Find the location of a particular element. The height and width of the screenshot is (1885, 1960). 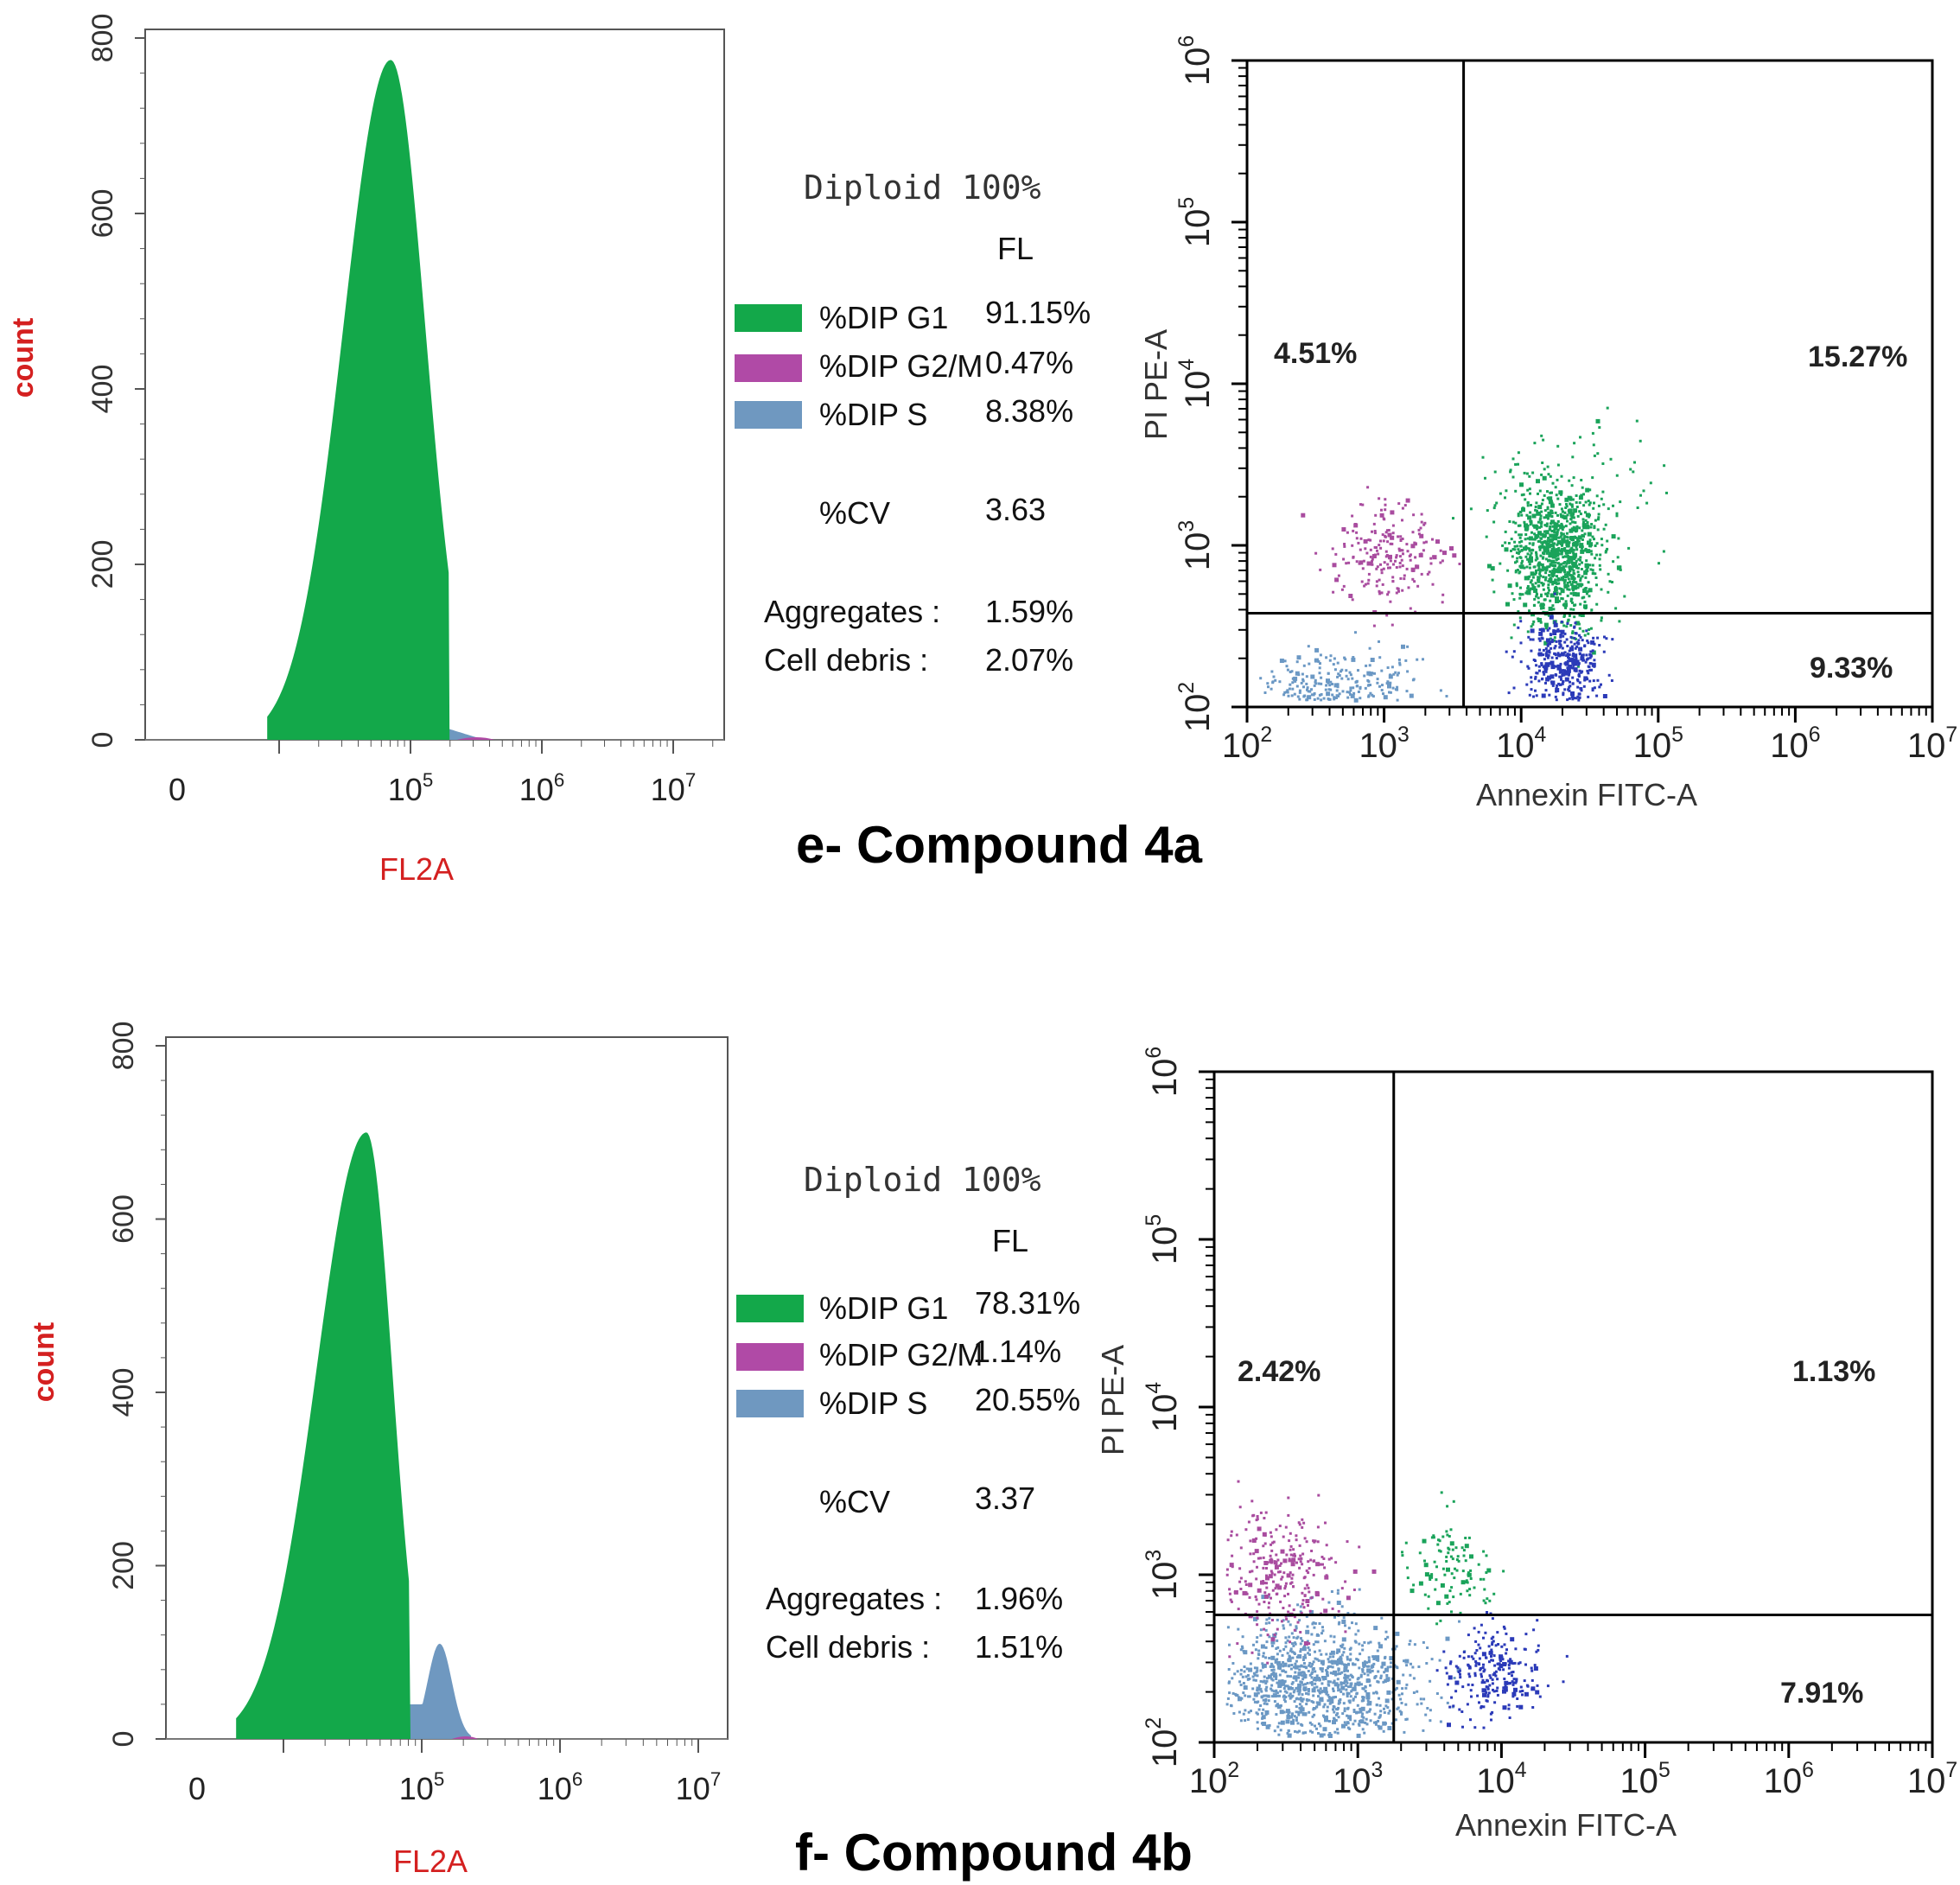

legend-f-g1-label: %DIP G1 is located at coordinates (883, 1308).